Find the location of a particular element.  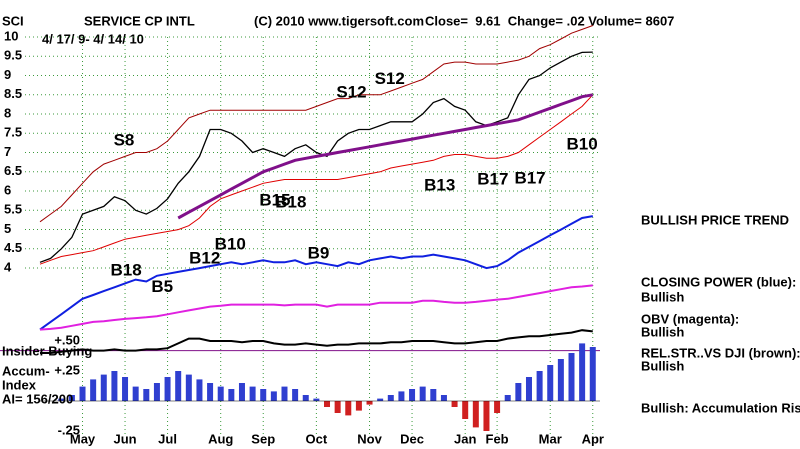

signal-label: B15 is located at coordinates (274, 200).